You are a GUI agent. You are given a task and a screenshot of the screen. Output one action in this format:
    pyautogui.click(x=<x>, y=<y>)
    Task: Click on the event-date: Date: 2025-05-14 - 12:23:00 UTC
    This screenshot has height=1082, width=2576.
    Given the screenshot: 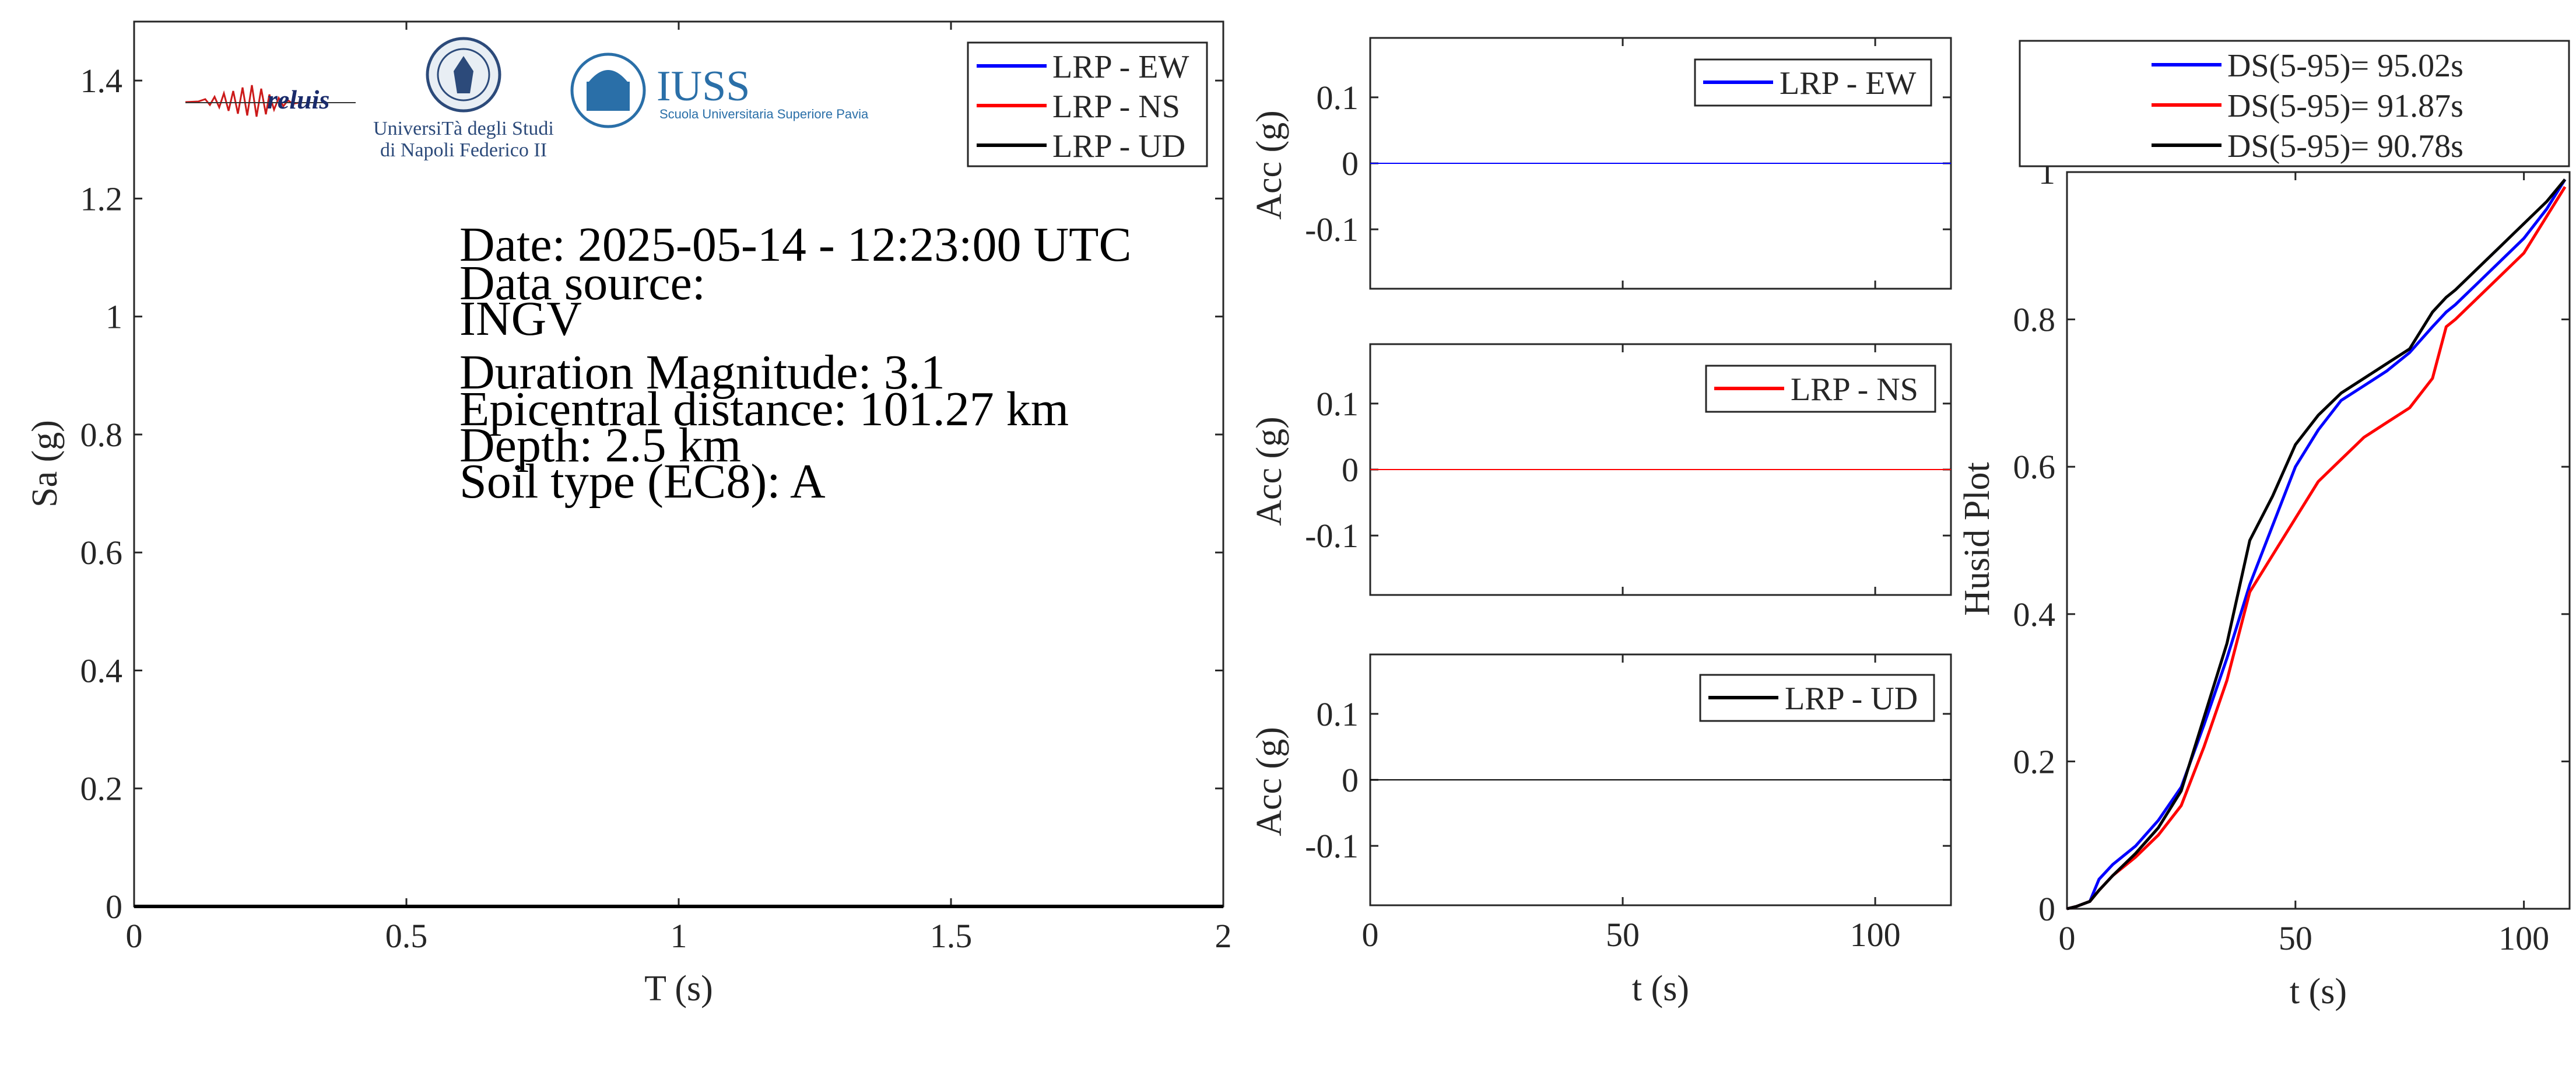 What is the action you would take?
    pyautogui.click(x=795, y=245)
    